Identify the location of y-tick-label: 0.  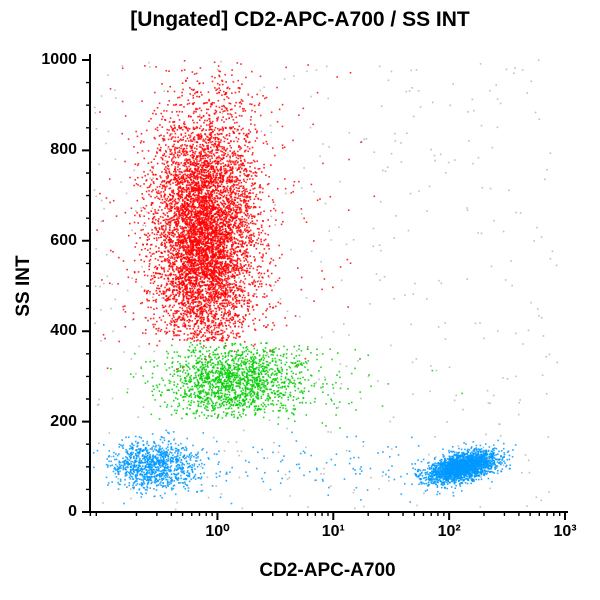
(72, 511).